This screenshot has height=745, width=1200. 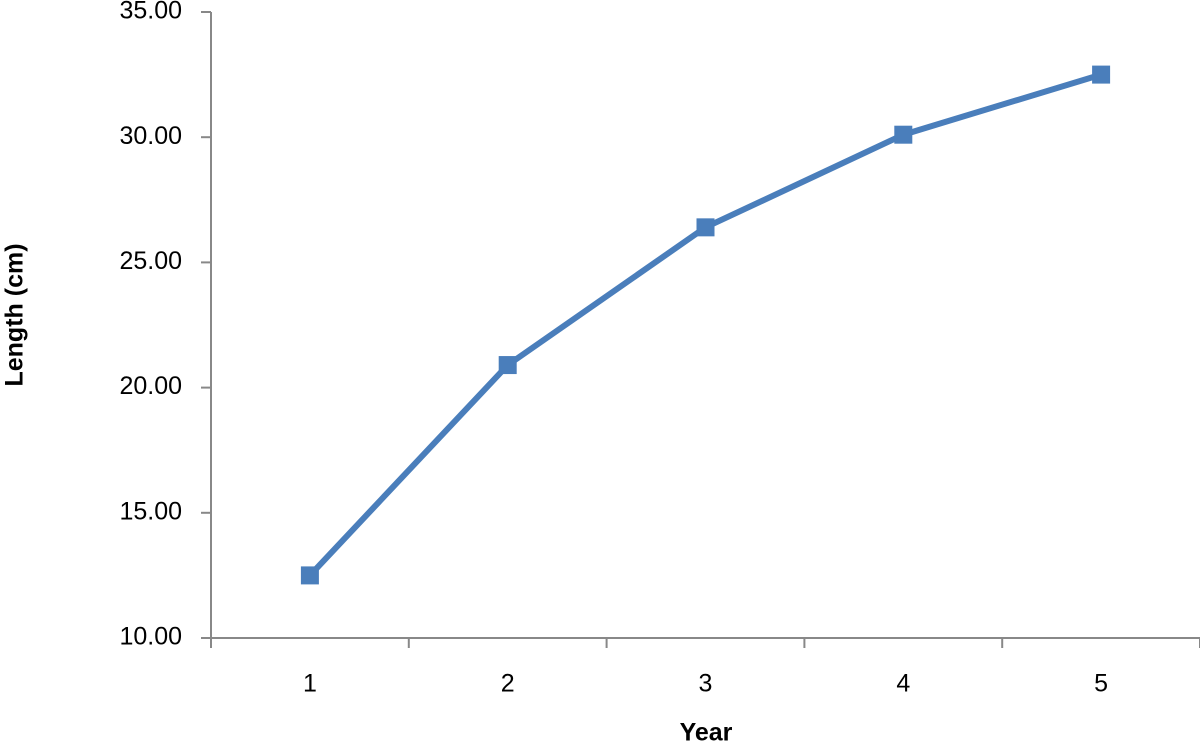 What do you see at coordinates (150, 511) in the screenshot?
I see `y-tick-label: 15.00` at bounding box center [150, 511].